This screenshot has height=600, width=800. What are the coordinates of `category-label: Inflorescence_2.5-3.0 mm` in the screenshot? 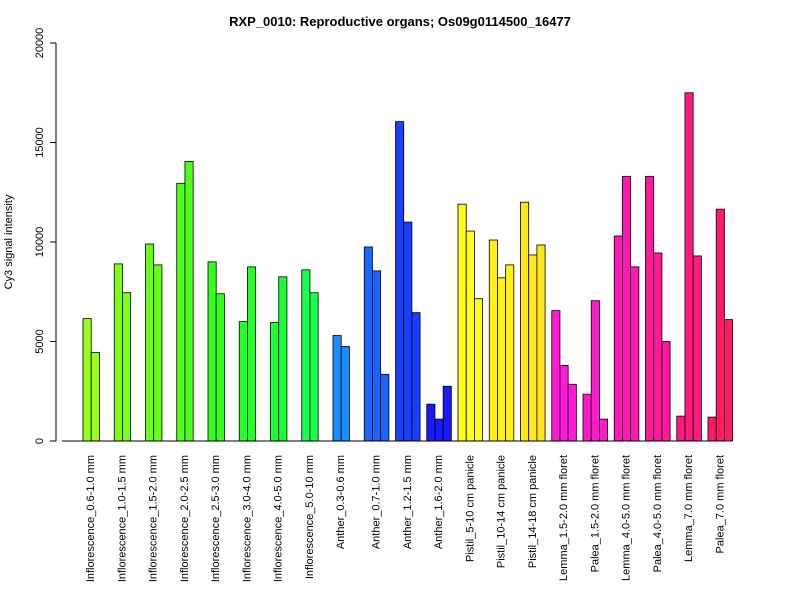 It's located at (216, 518).